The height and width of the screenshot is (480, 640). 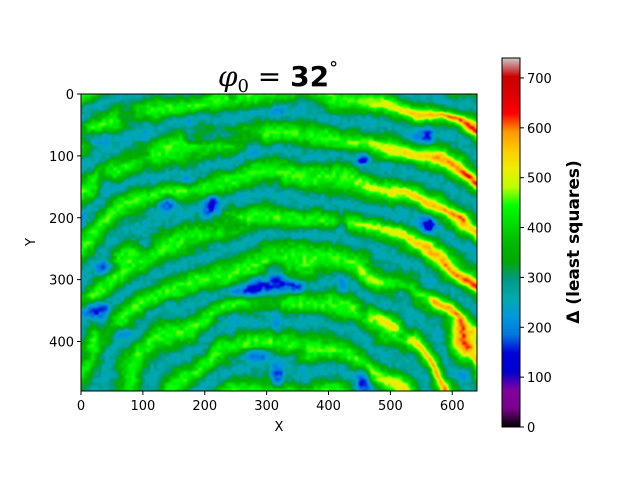 I want to click on y-axis-label: Y, so click(x=31, y=242).